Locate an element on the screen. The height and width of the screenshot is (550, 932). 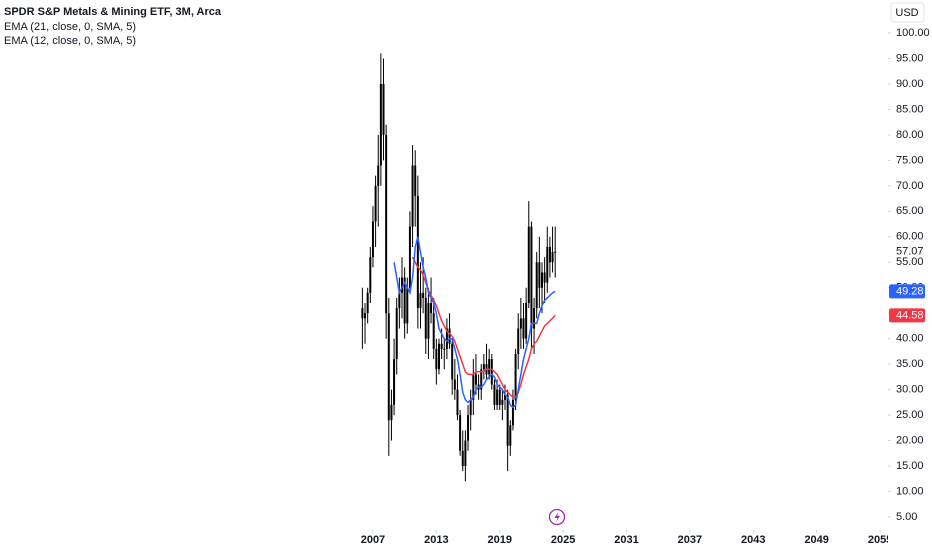
x-tick-label: 2055 is located at coordinates (880, 540).